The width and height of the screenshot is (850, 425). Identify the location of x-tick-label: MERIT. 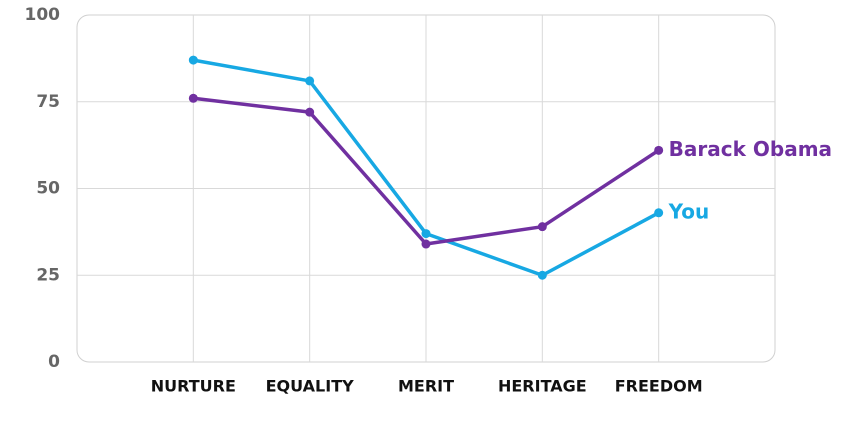
(426, 386).